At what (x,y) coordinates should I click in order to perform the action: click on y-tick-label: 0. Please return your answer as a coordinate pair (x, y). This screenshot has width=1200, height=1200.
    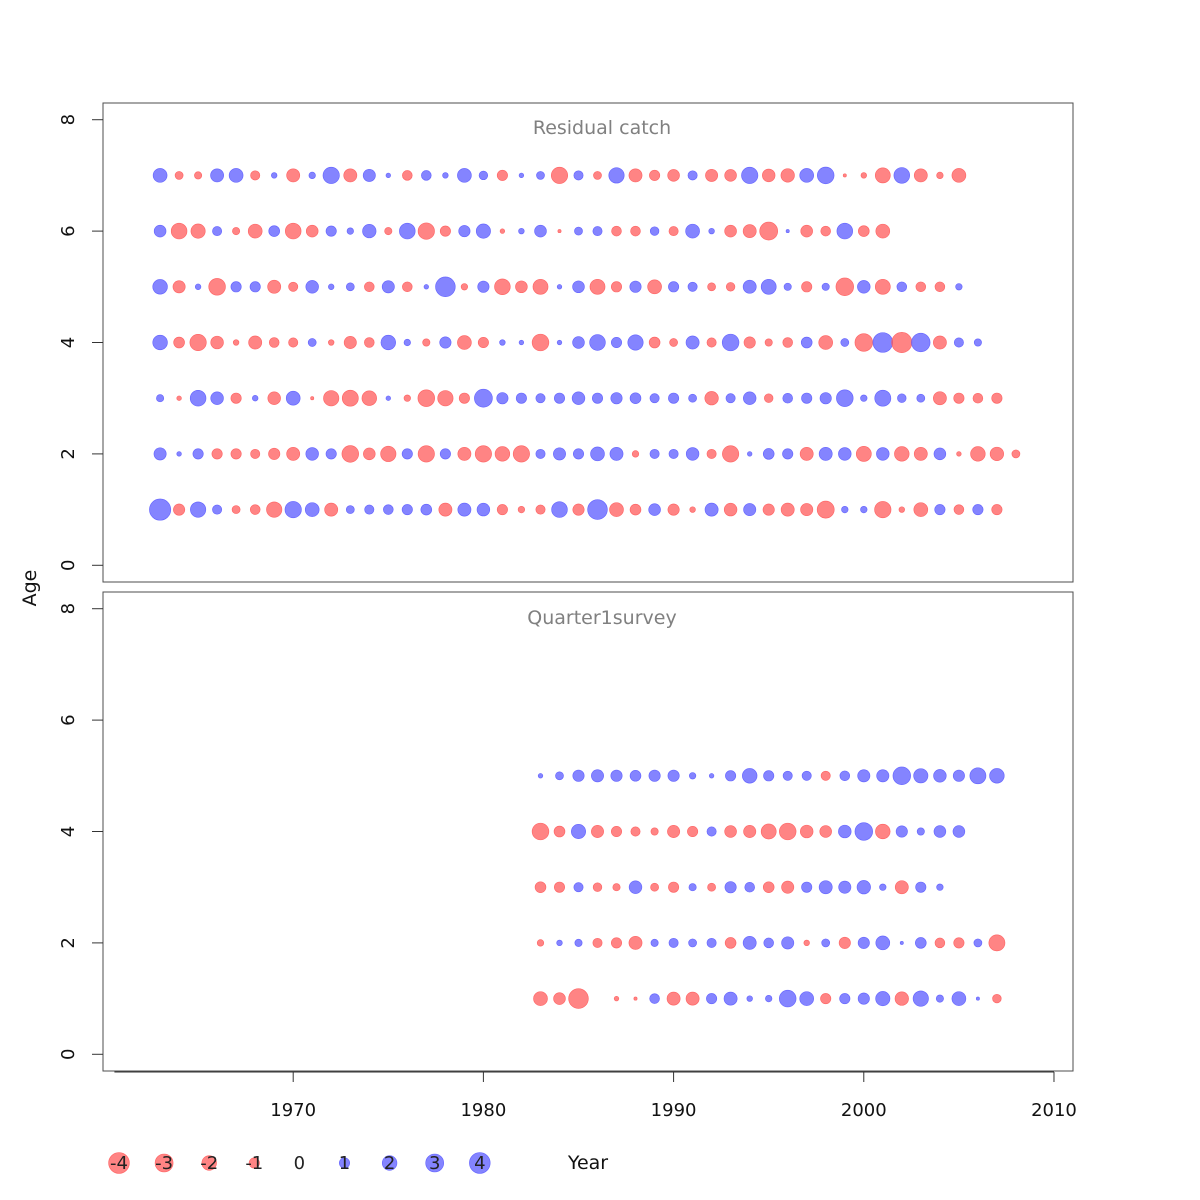
    Looking at the image, I should click on (68, 1054).